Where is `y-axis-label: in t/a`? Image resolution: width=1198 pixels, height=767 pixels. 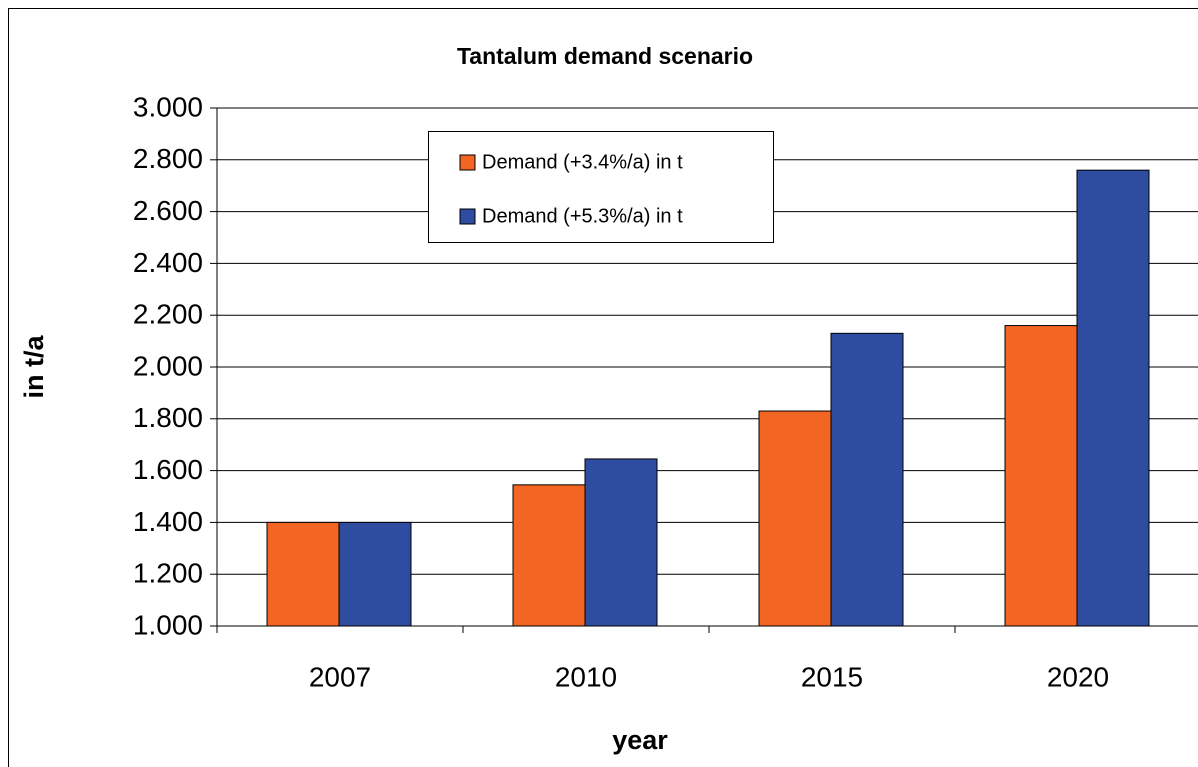 y-axis-label: in t/a is located at coordinates (34, 367).